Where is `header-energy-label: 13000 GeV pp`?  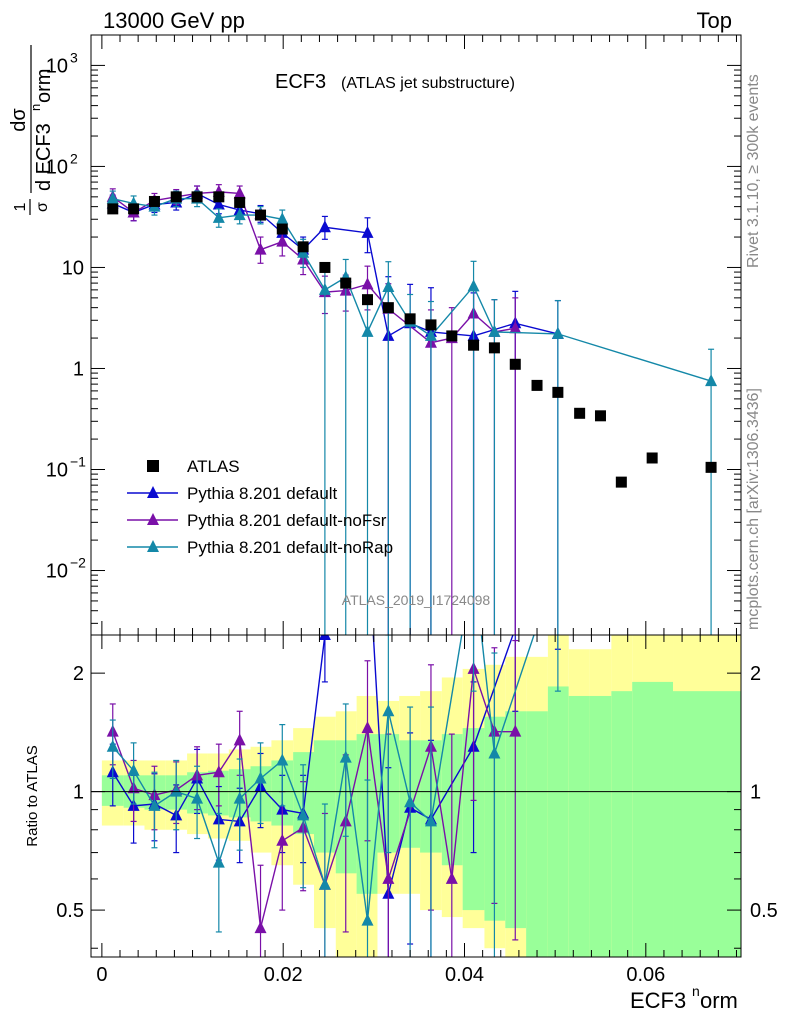 header-energy-label: 13000 GeV pp is located at coordinates (174, 20).